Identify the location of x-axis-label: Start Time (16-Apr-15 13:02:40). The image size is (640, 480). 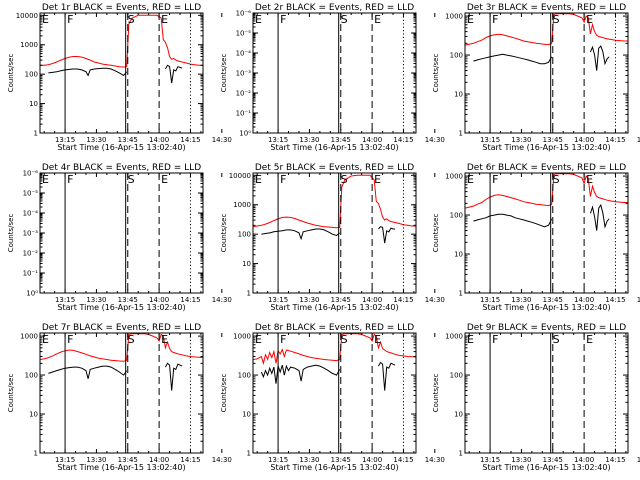
(121, 467).